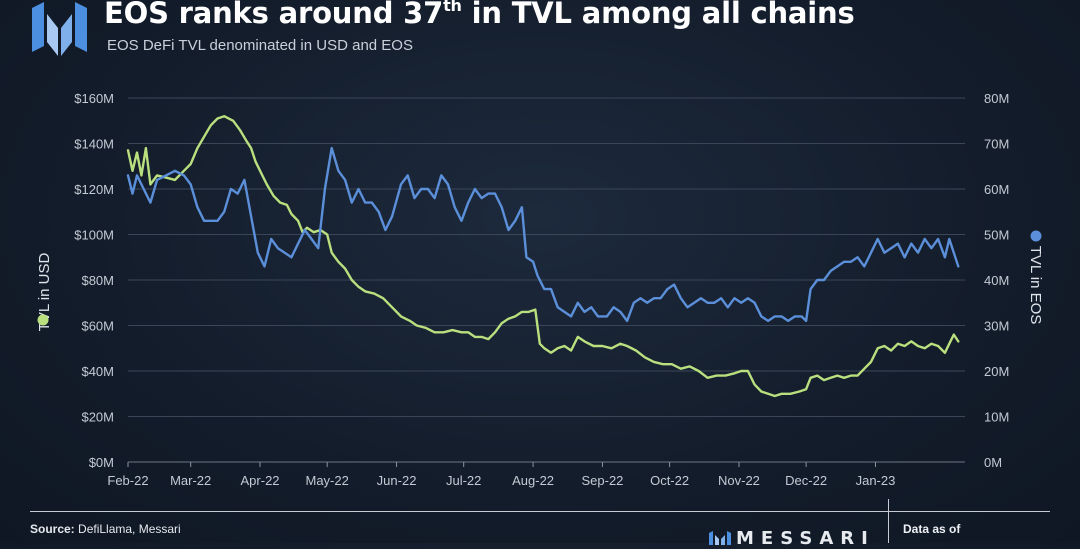 Image resolution: width=1080 pixels, height=549 pixels. I want to click on right-axis-tick-label: 30M, so click(996, 326).